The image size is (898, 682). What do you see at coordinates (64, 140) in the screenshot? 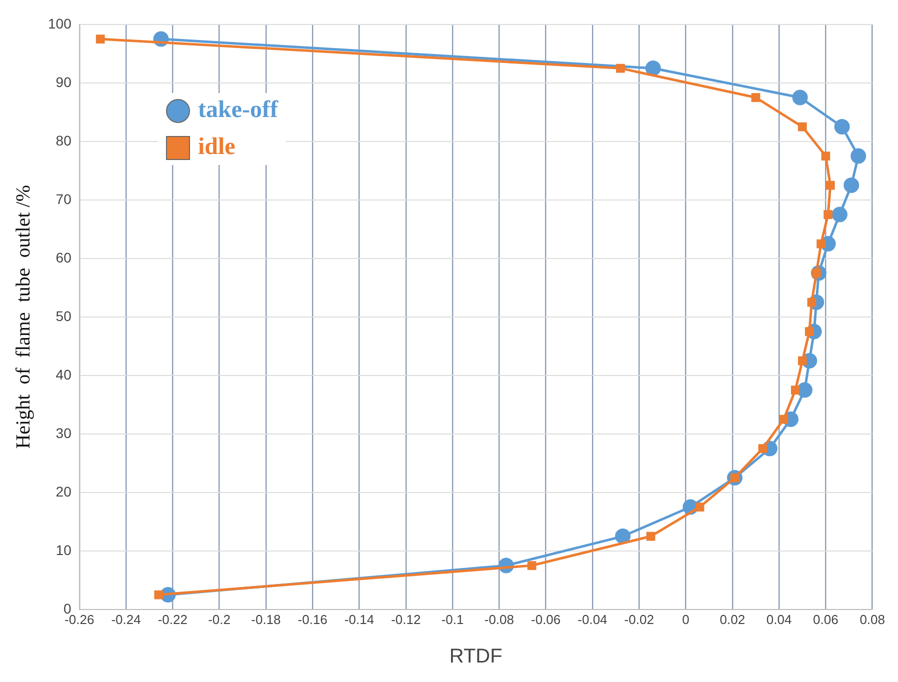
I see `y-tick-label: 80` at bounding box center [64, 140].